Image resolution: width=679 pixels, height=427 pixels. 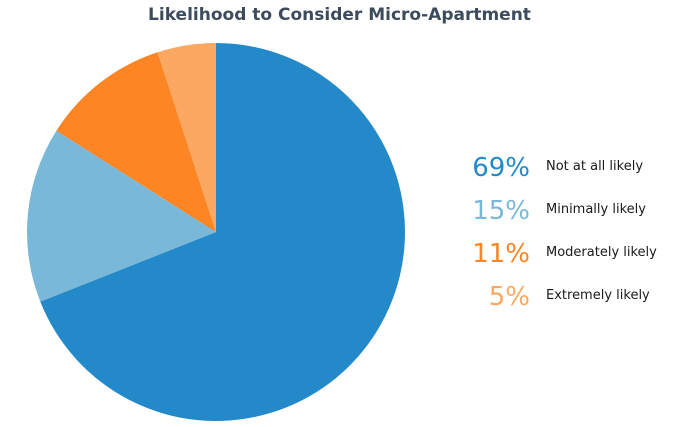 I want to click on legend-label: Moderately likely, so click(x=601, y=252).